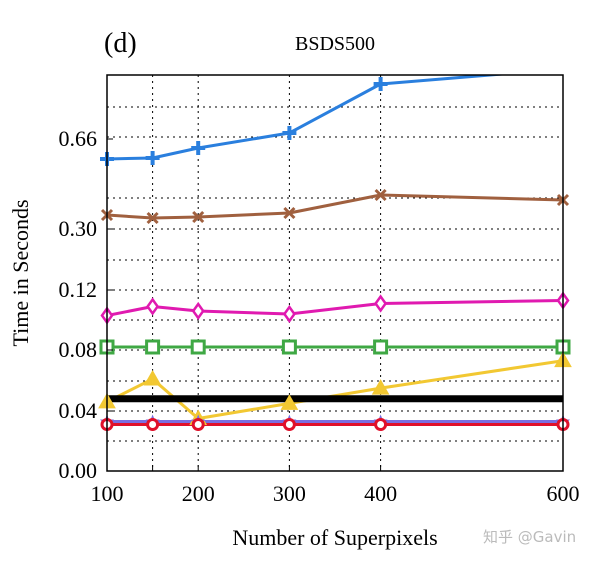  I want to click on y-axis-label: Time in Seconds, so click(20, 272).